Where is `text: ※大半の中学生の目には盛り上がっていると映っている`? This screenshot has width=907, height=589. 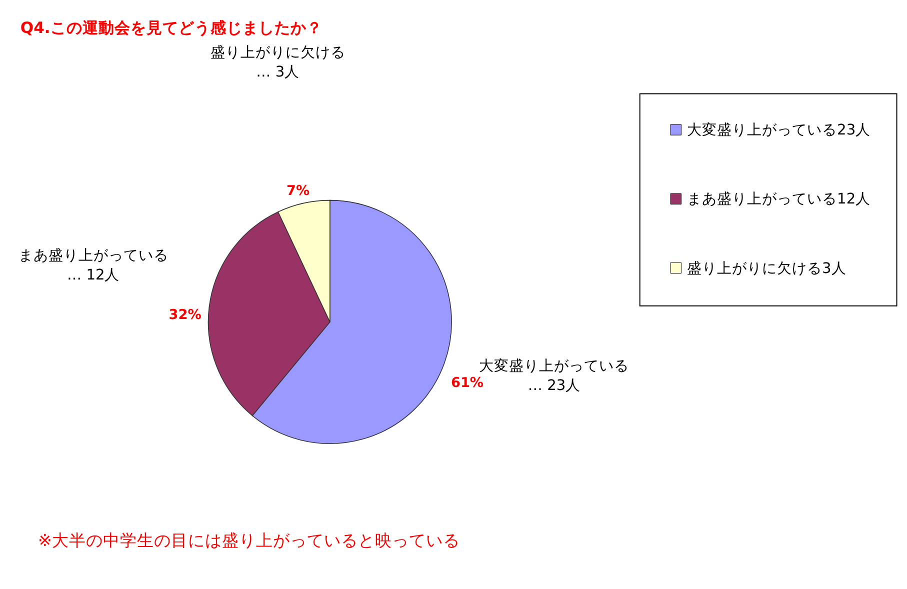 text: ※大半の中学生の目には盛り上がっていると映っている is located at coordinates (249, 540).